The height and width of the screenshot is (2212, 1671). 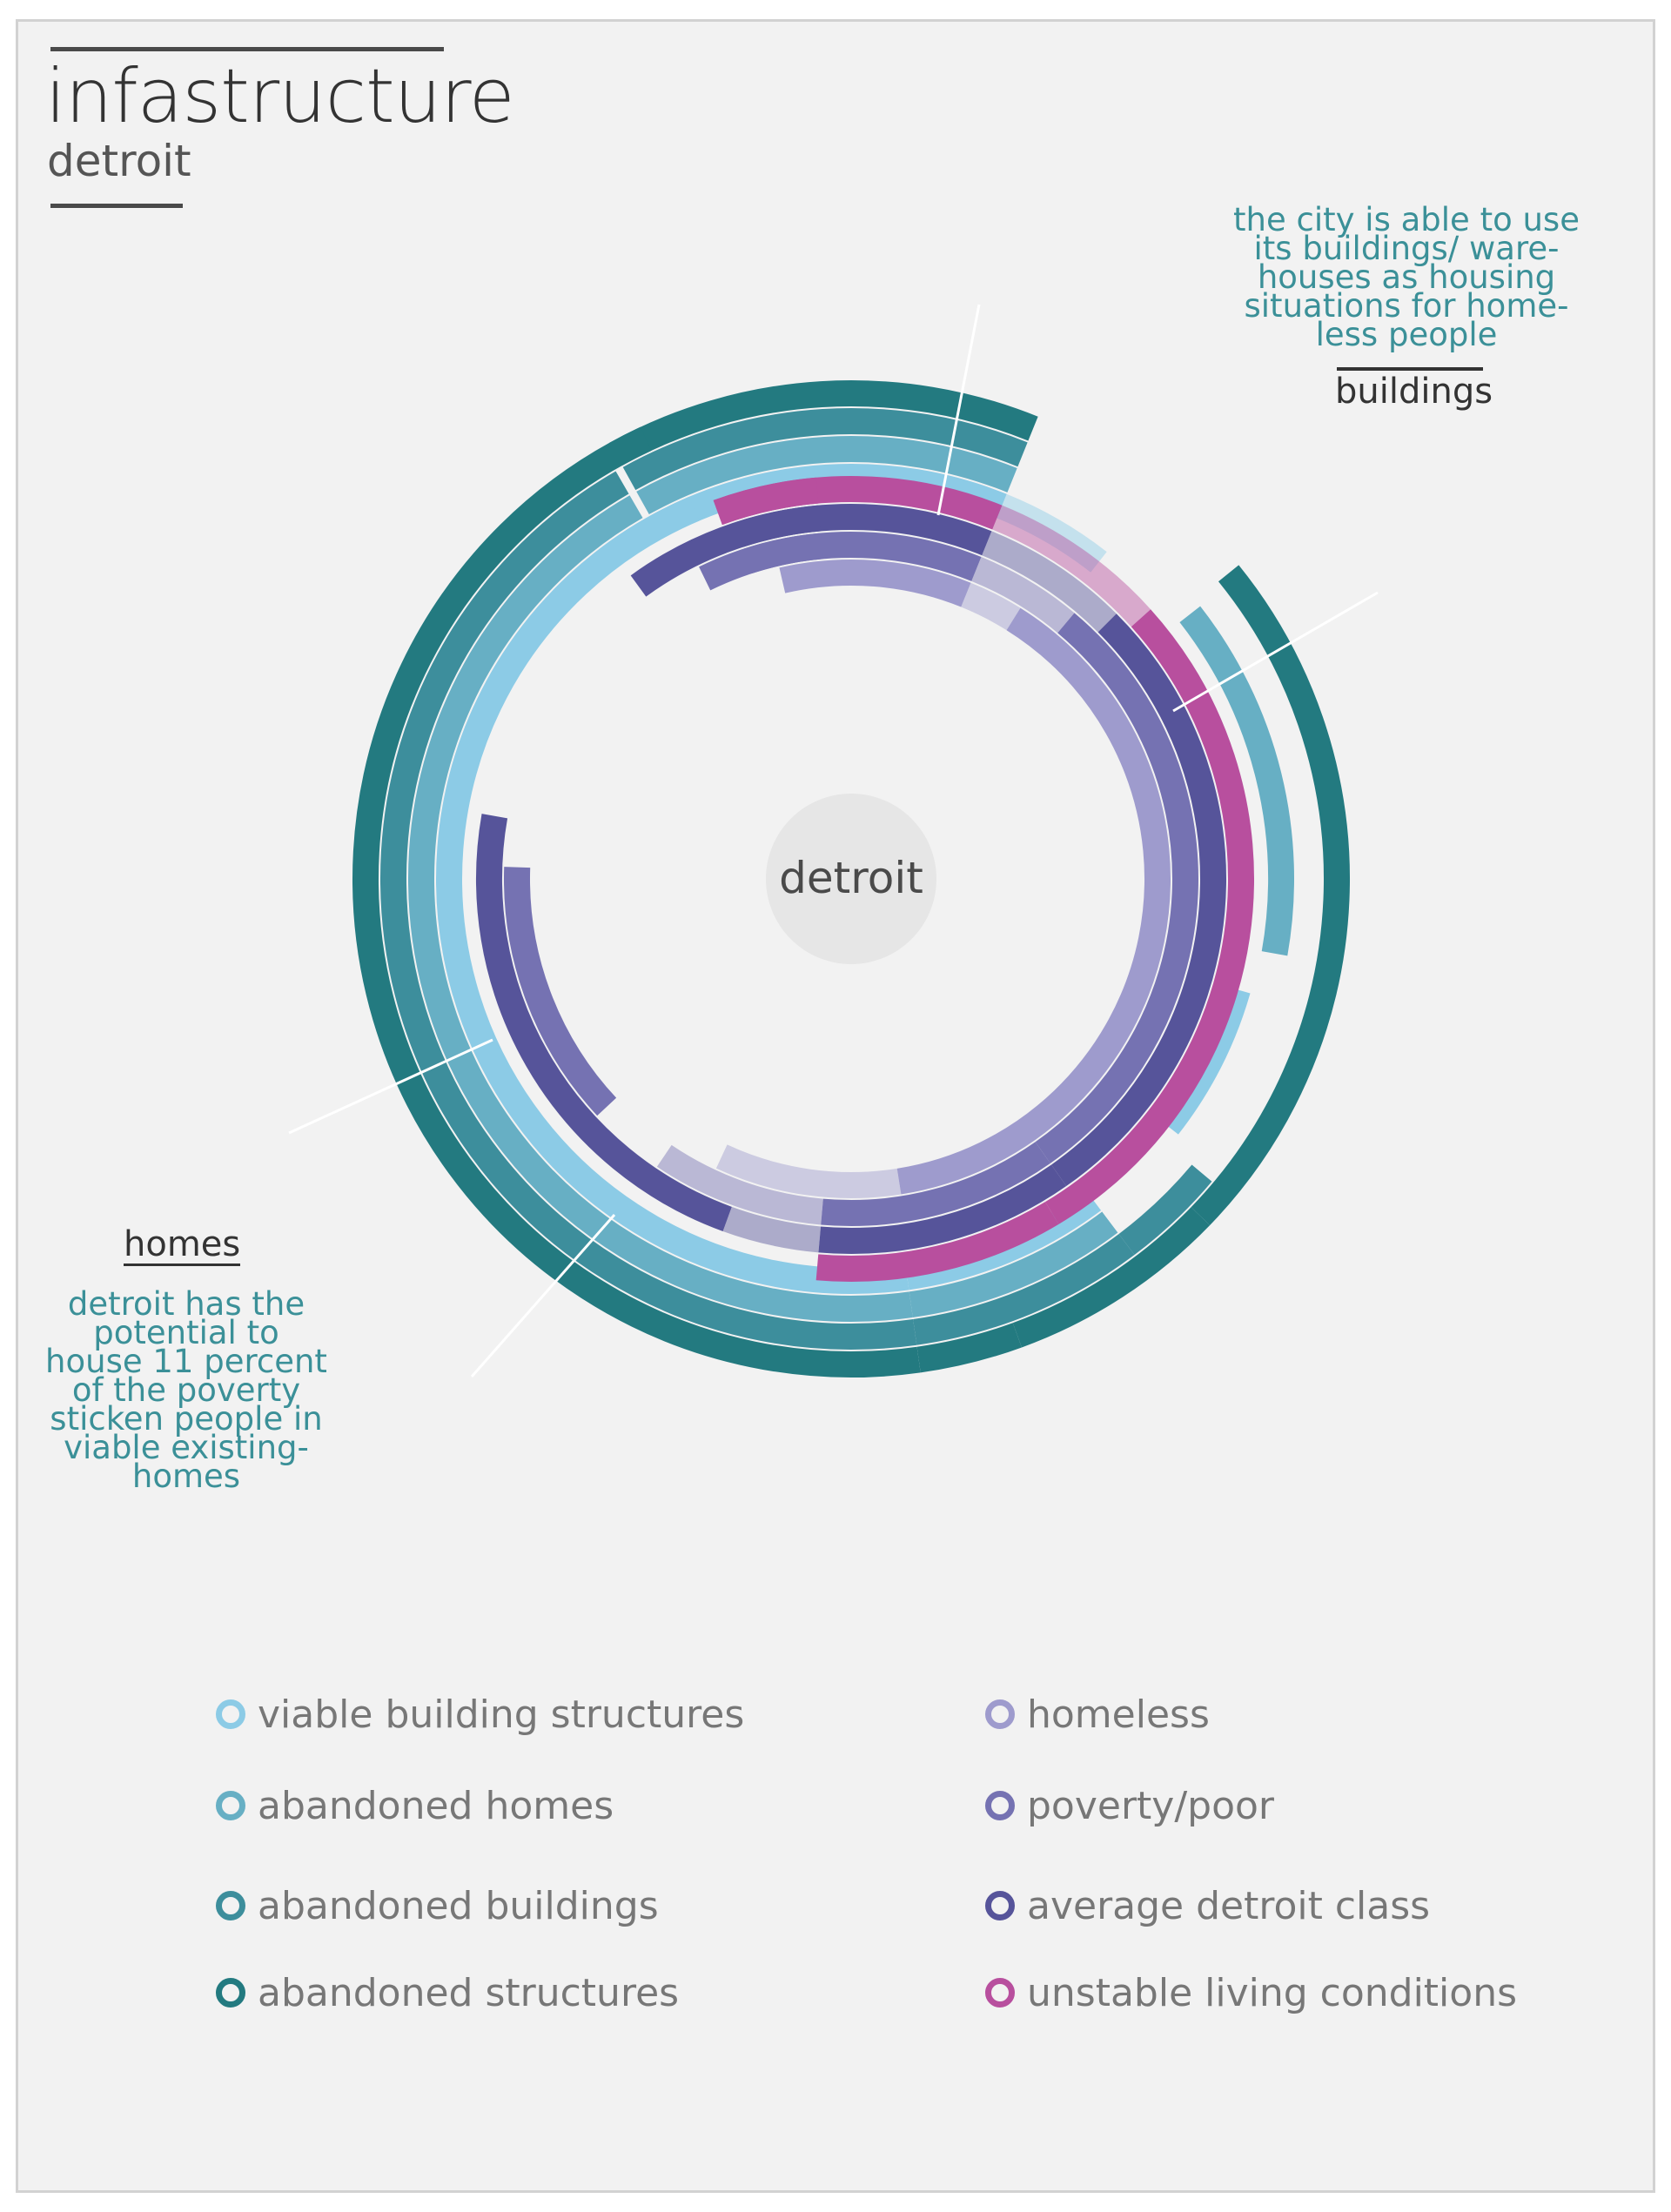 What do you see at coordinates (187, 1447) in the screenshot?
I see `homes-annotation-line: viable existing-` at bounding box center [187, 1447].